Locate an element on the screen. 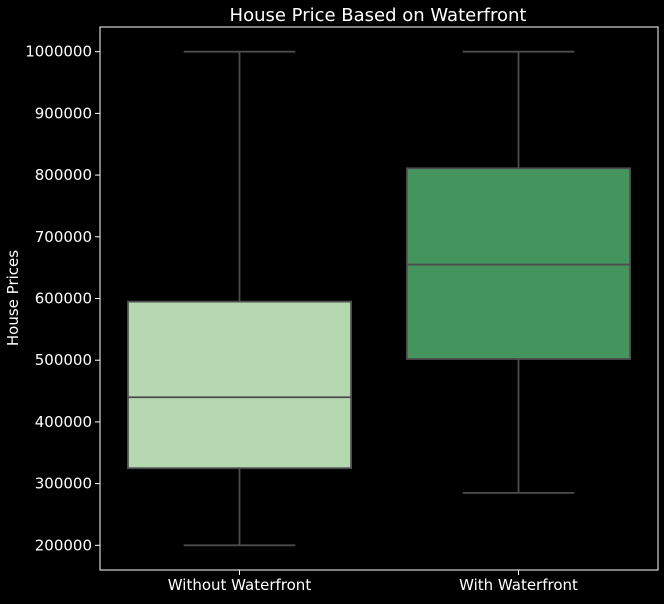 Image resolution: width=664 pixels, height=604 pixels. y-tick-label: 500000 is located at coordinates (63, 360).